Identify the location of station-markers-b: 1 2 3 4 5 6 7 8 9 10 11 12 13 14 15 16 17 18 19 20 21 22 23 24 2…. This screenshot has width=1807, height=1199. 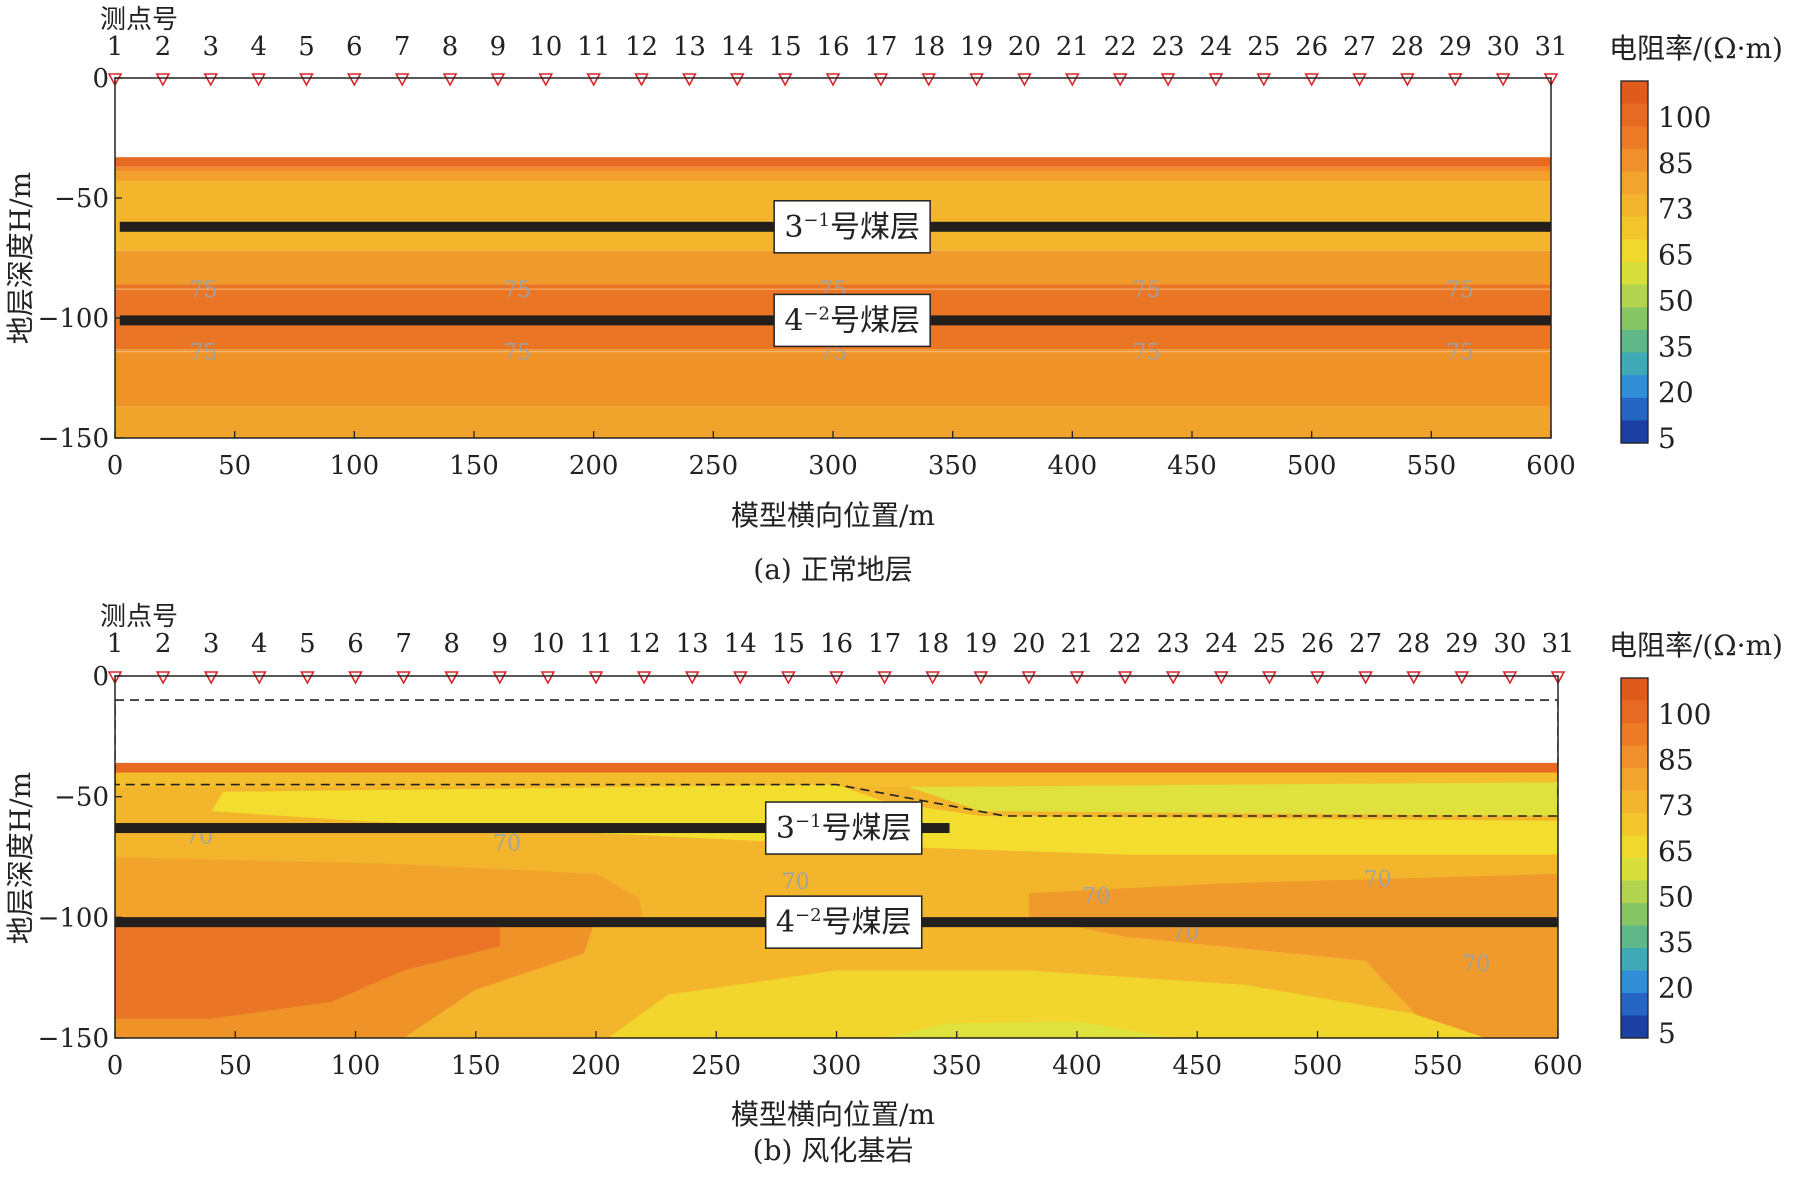
(841, 657).